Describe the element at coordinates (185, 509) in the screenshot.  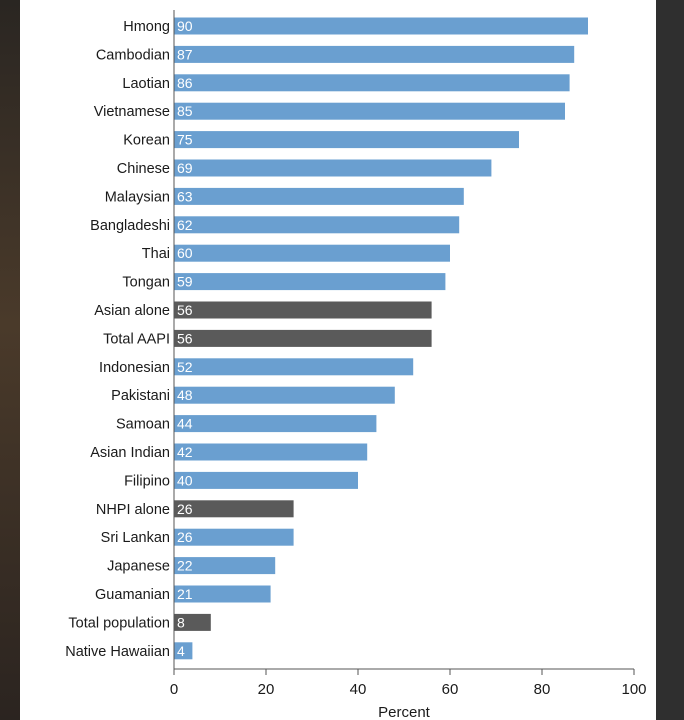
I see `value-label-nhpi-alone: 26` at that location.